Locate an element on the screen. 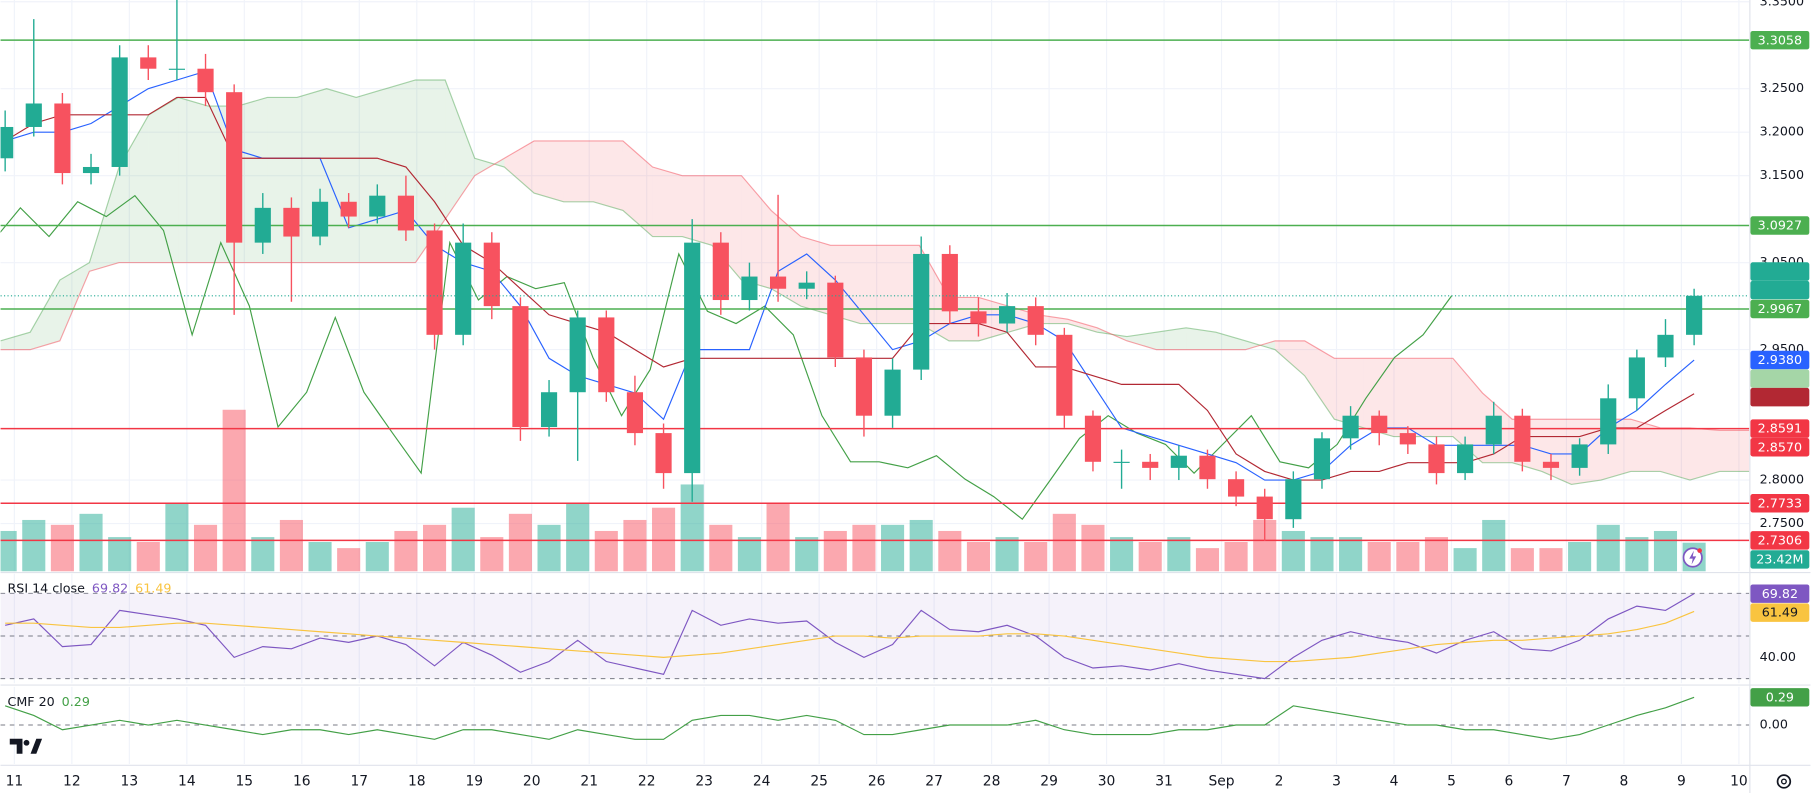 The height and width of the screenshot is (793, 1811). x-tick-label: 4 is located at coordinates (1394, 781).